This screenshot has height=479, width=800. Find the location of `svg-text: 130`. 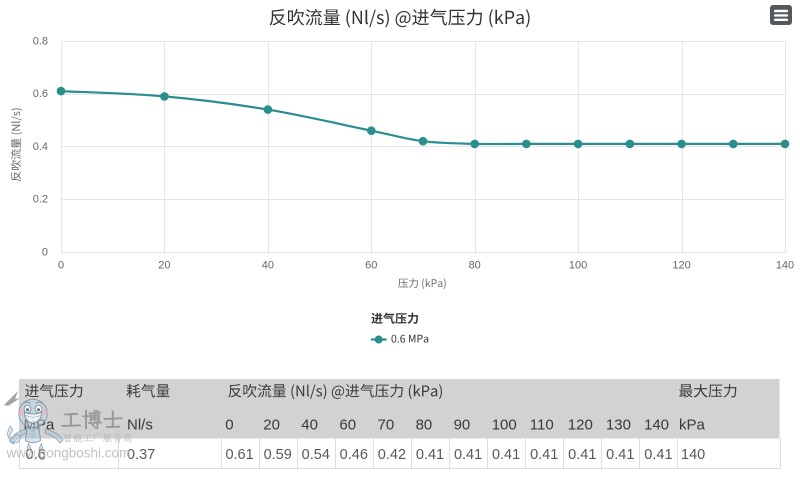

svg-text: 130 is located at coordinates (618, 424).